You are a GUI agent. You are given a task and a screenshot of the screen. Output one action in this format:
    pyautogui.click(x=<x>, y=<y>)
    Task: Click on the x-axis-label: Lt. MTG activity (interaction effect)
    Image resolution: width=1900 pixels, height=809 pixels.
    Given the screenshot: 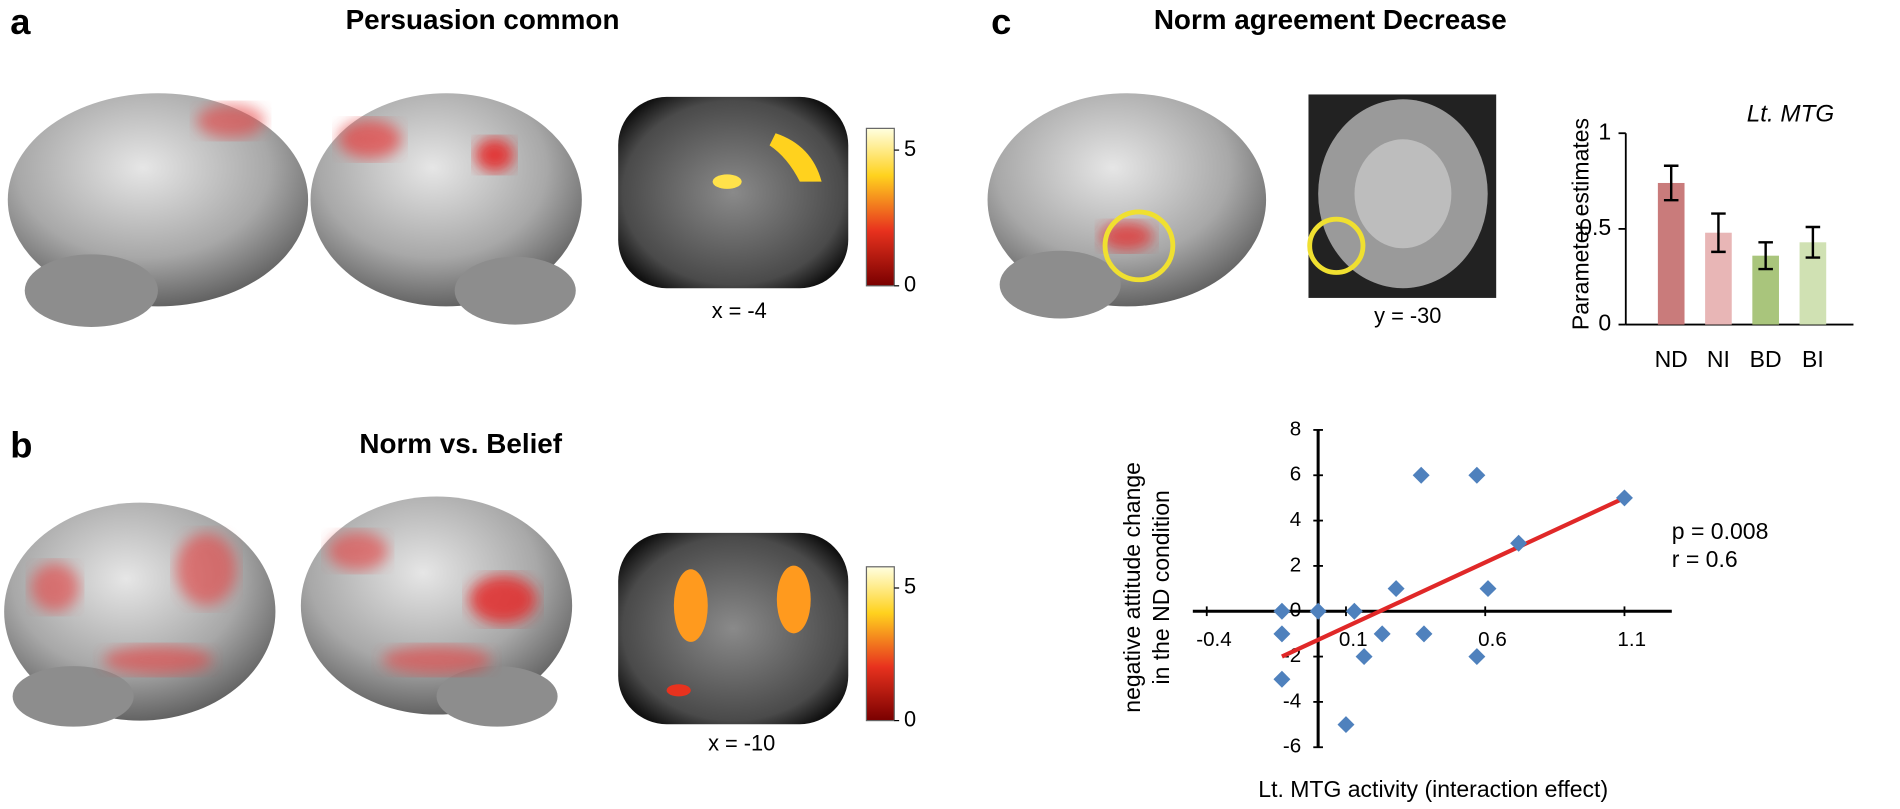 What is the action you would take?
    pyautogui.click(x=1433, y=789)
    